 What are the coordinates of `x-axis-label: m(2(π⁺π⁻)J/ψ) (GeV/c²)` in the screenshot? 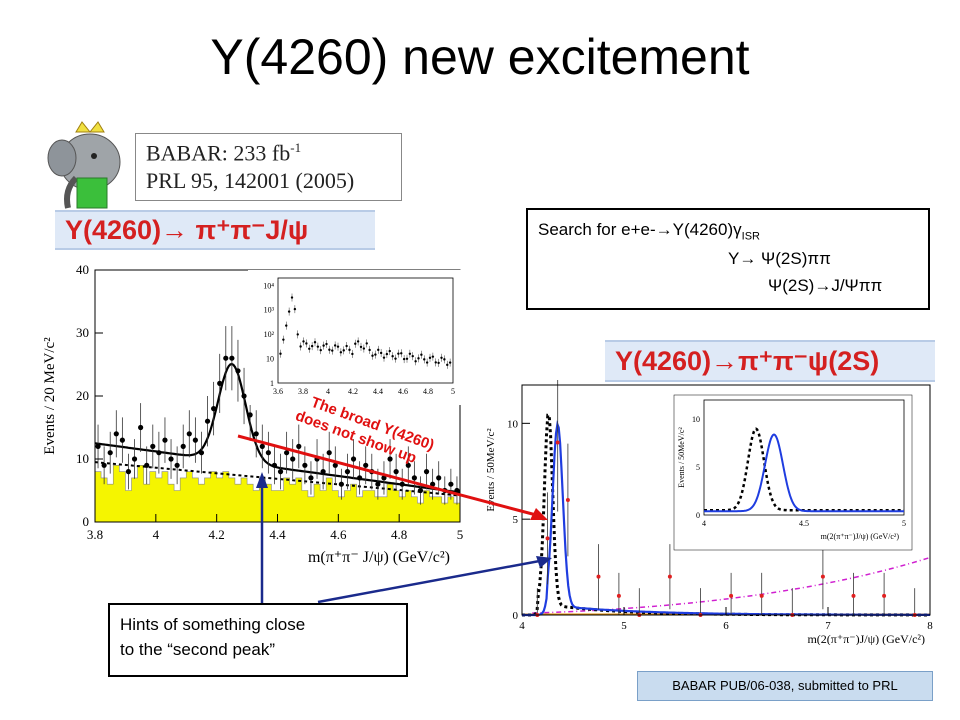 It's located at (866, 638).